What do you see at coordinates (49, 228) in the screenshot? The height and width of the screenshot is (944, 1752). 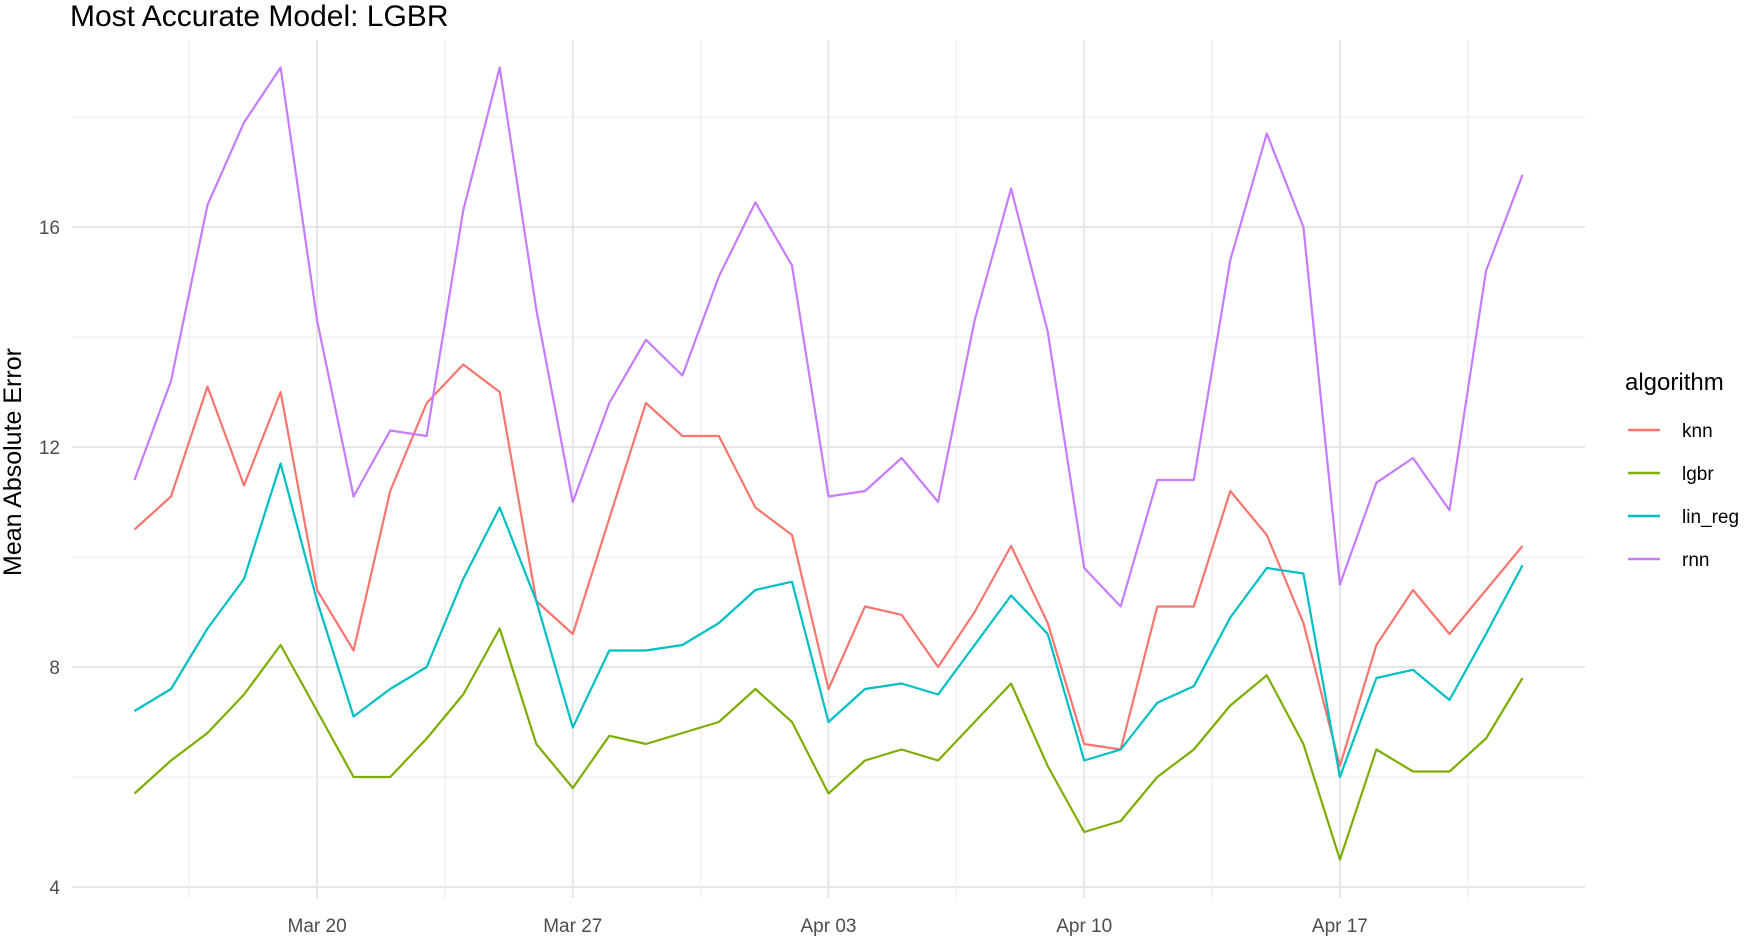 I see `y-tick-label: 16` at bounding box center [49, 228].